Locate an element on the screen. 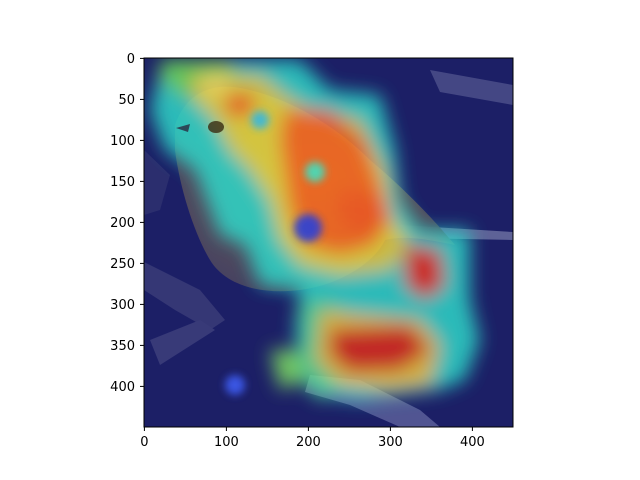 The height and width of the screenshot is (480, 640). y-tick-label: 50 is located at coordinates (126, 100).